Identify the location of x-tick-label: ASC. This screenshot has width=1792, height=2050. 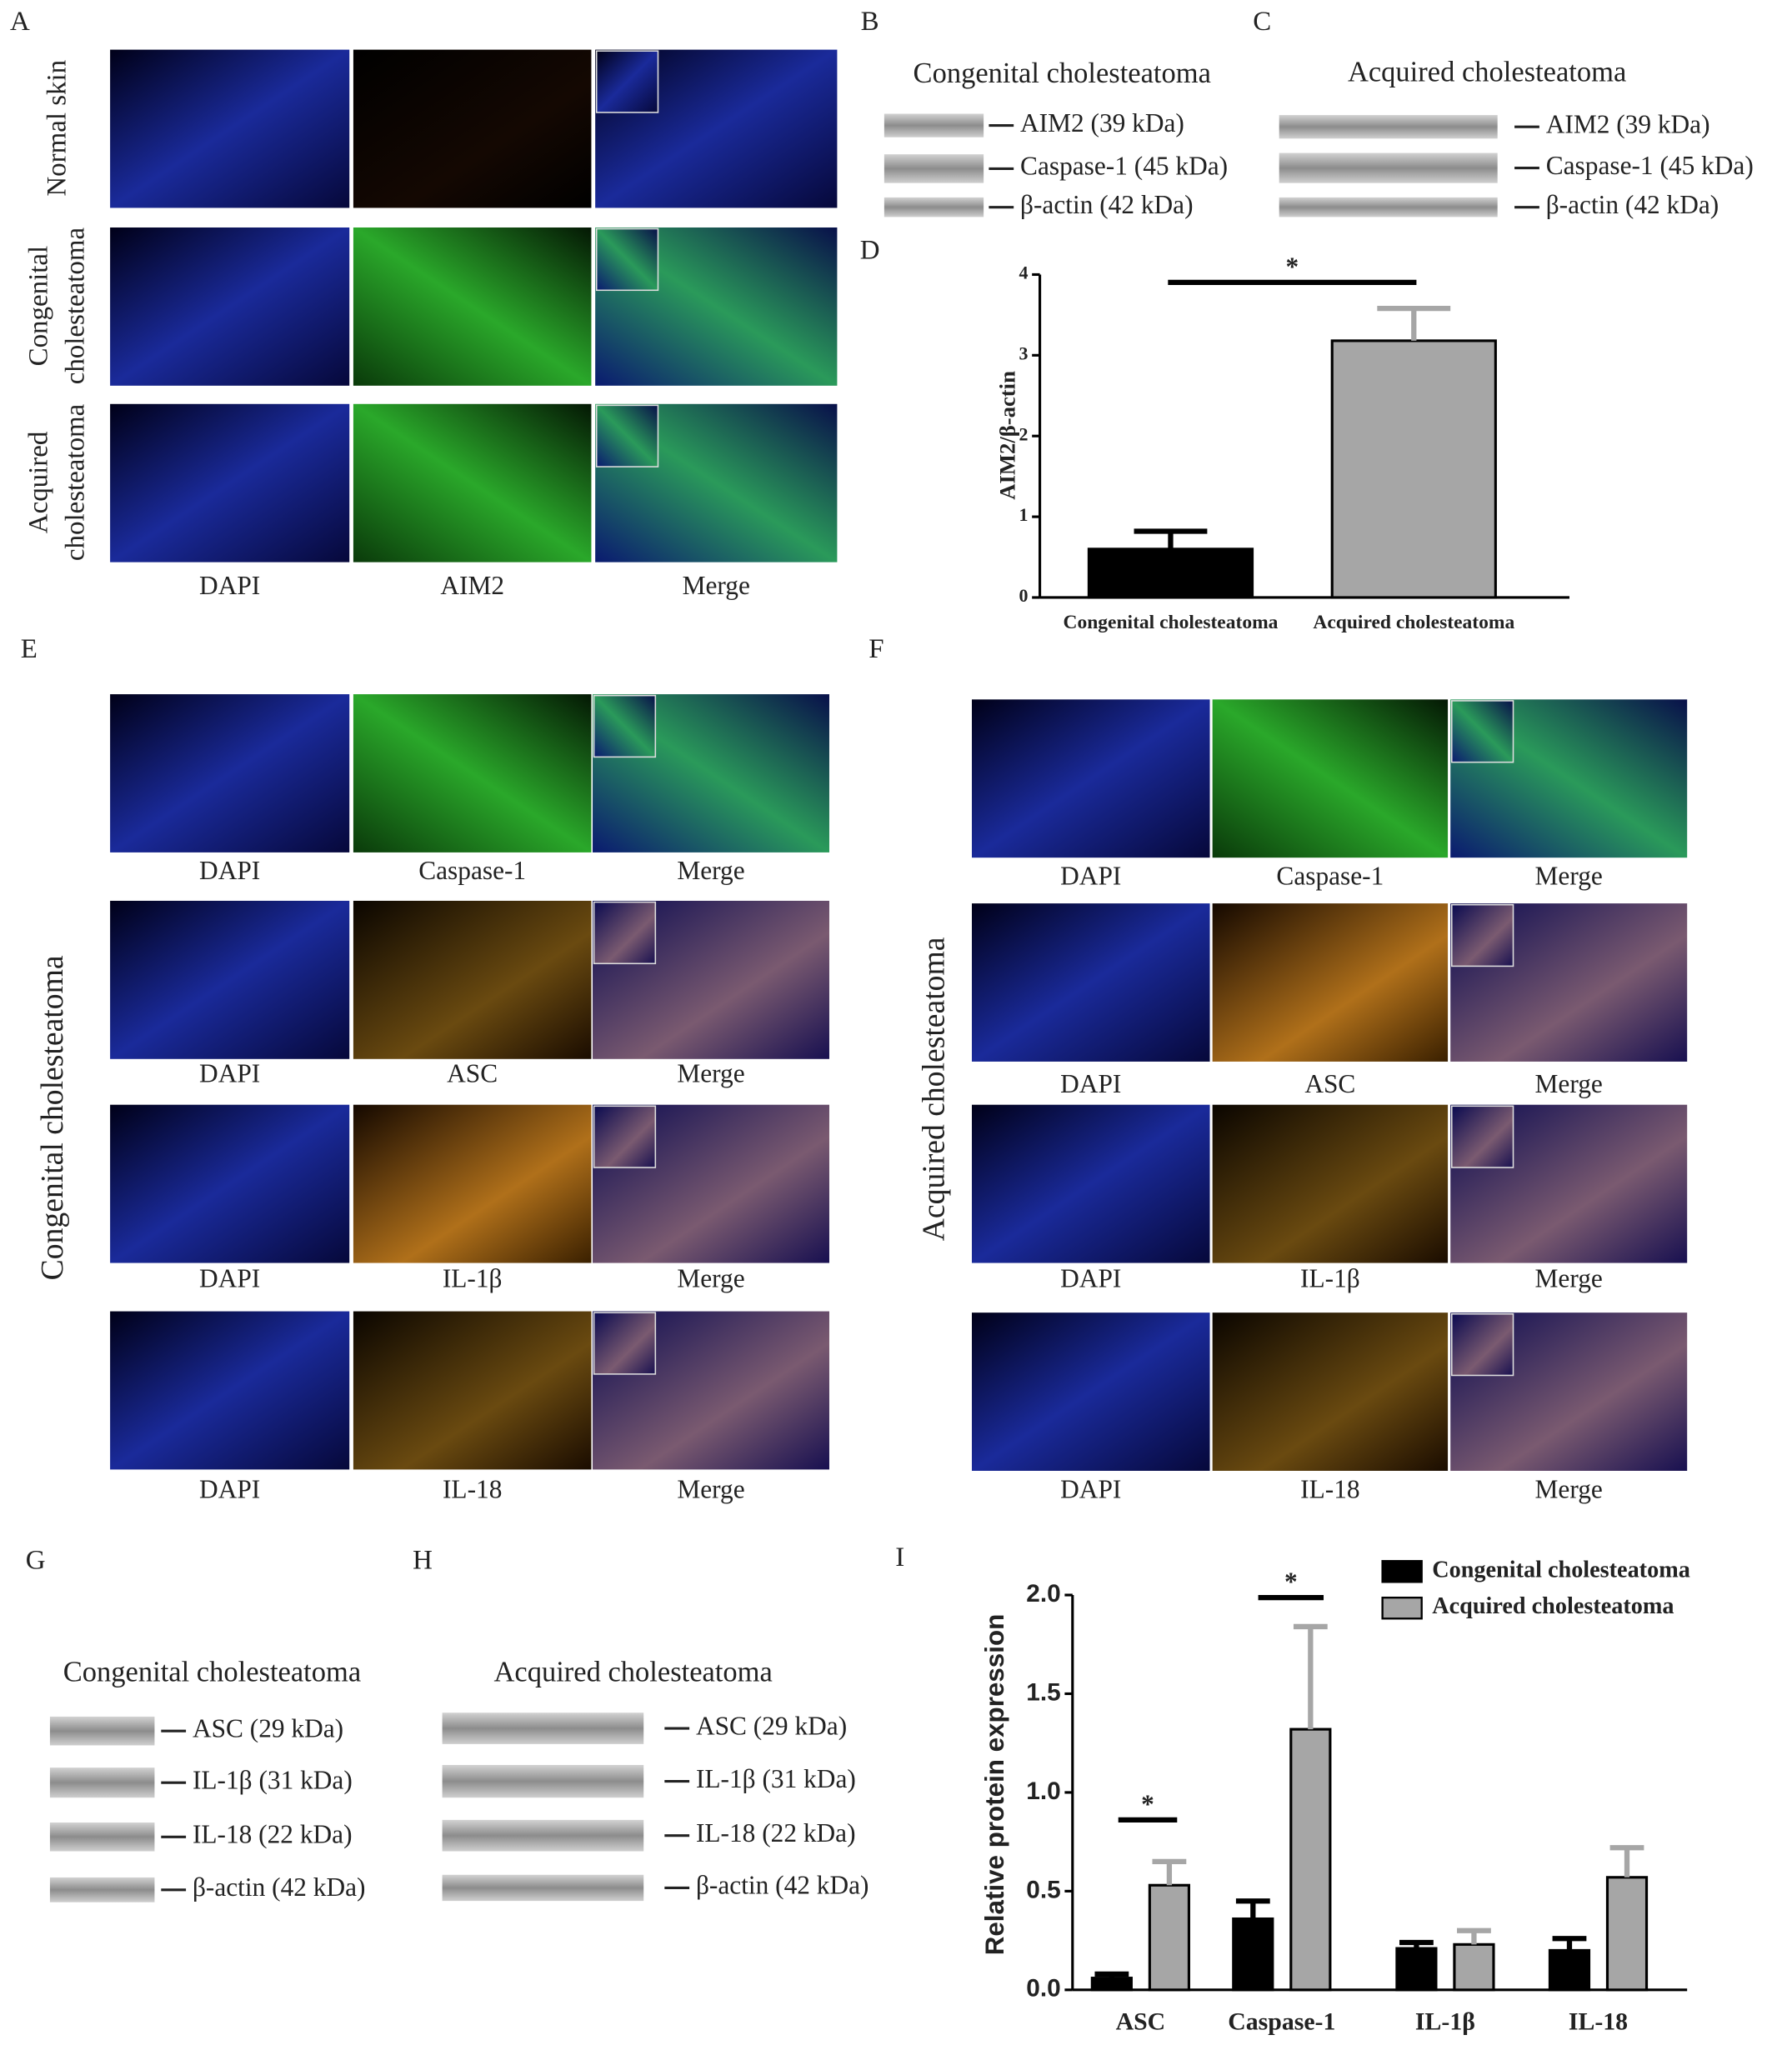
(1141, 2021).